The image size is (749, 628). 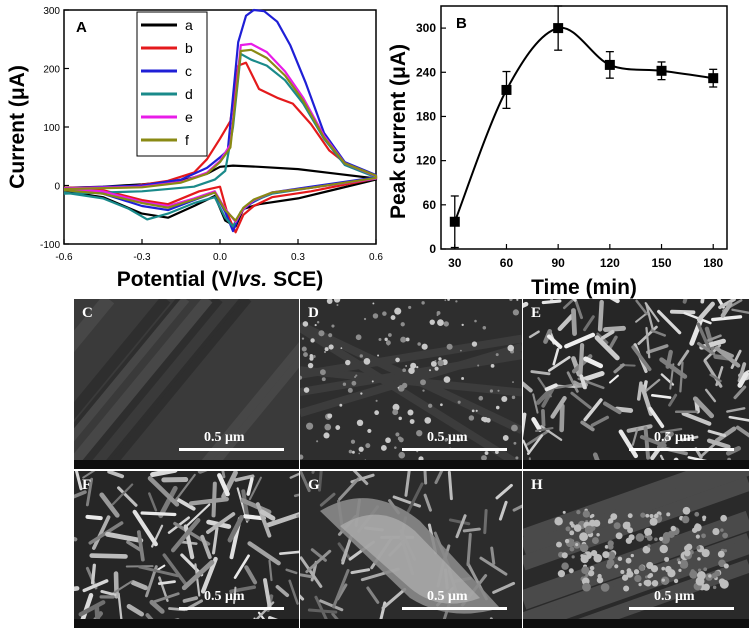 I want to click on y-tick-label: -100, so click(x=50, y=245).